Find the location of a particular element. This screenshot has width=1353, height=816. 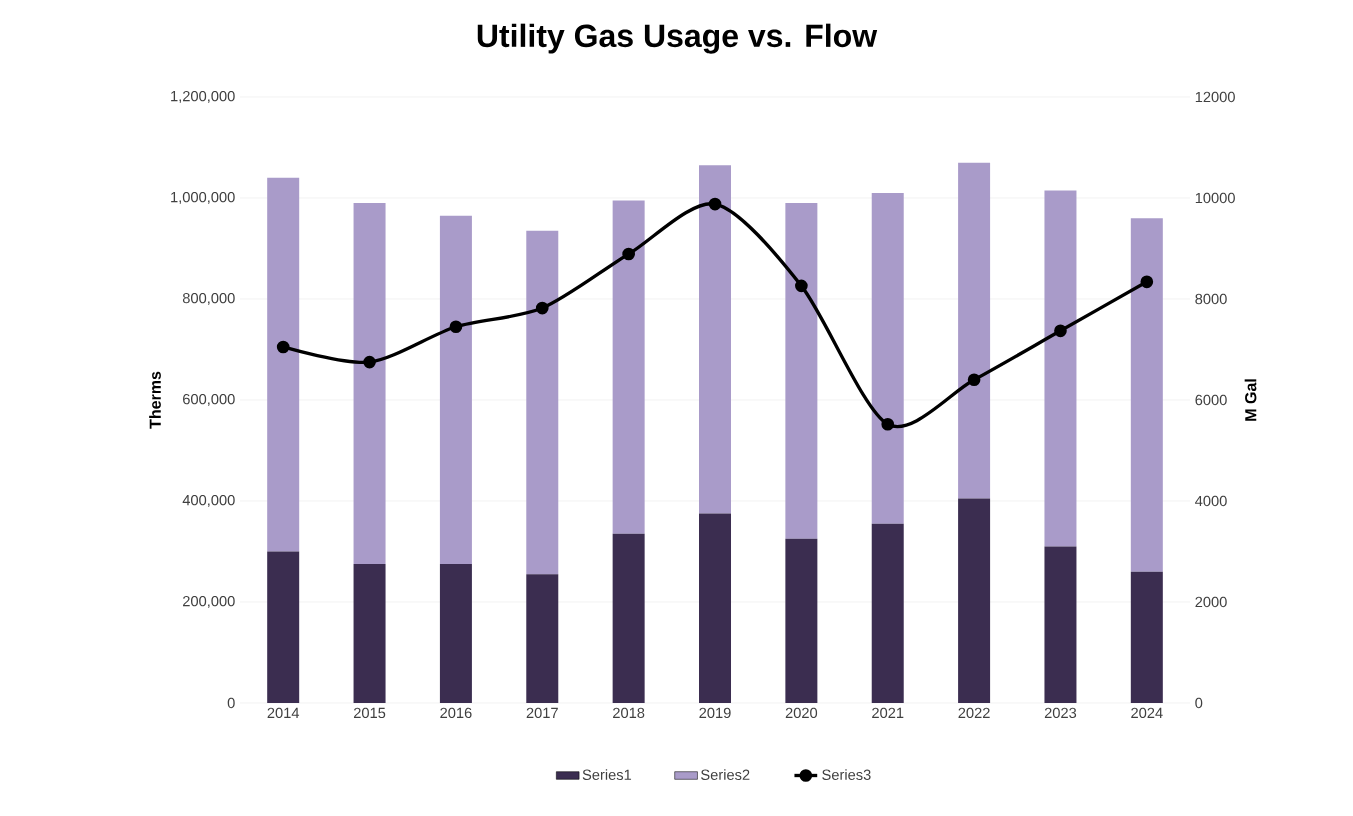

y-tick-label: 0 is located at coordinates (231, 703).